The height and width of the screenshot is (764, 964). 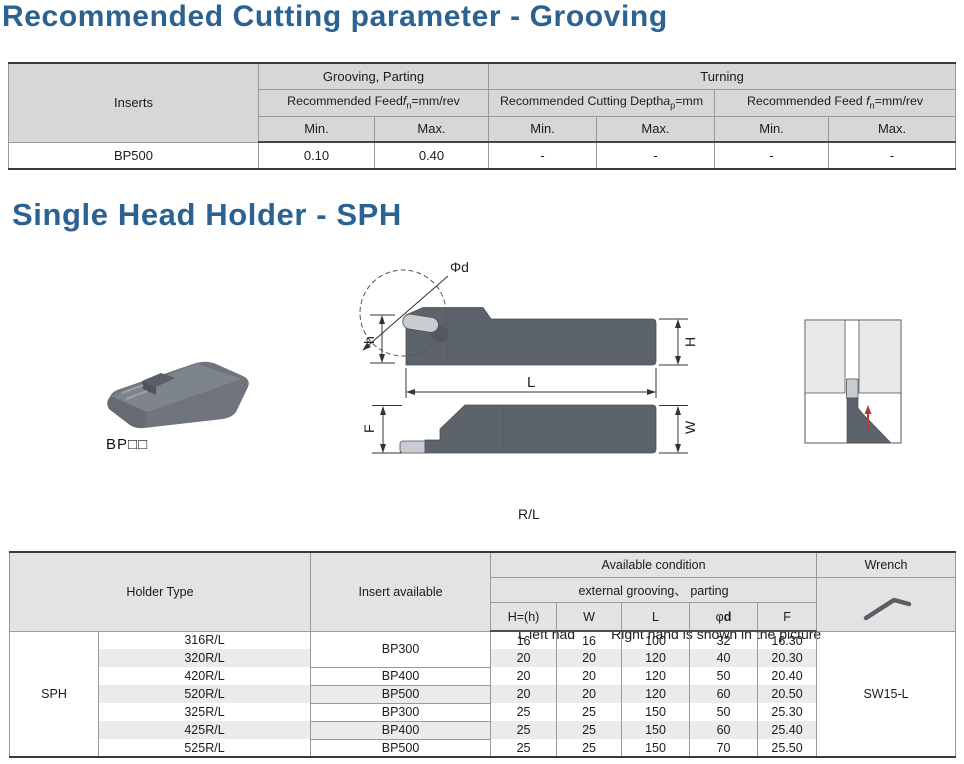 What do you see at coordinates (724, 658) in the screenshot?
I see `cell-d: 40` at bounding box center [724, 658].